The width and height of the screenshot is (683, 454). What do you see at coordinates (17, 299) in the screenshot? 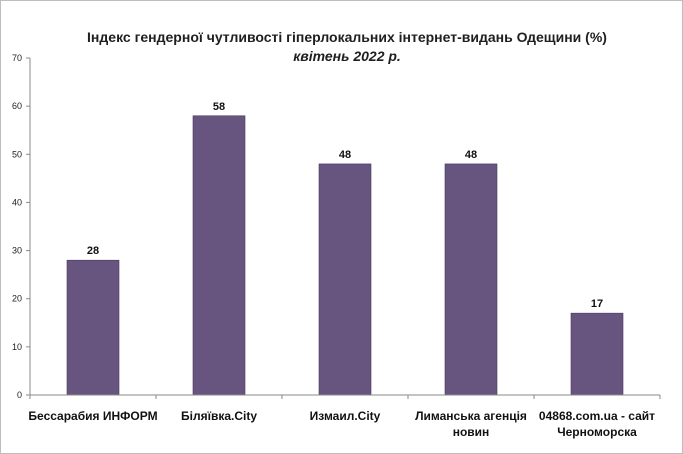
I see `y-tick-label: 20` at bounding box center [17, 299].